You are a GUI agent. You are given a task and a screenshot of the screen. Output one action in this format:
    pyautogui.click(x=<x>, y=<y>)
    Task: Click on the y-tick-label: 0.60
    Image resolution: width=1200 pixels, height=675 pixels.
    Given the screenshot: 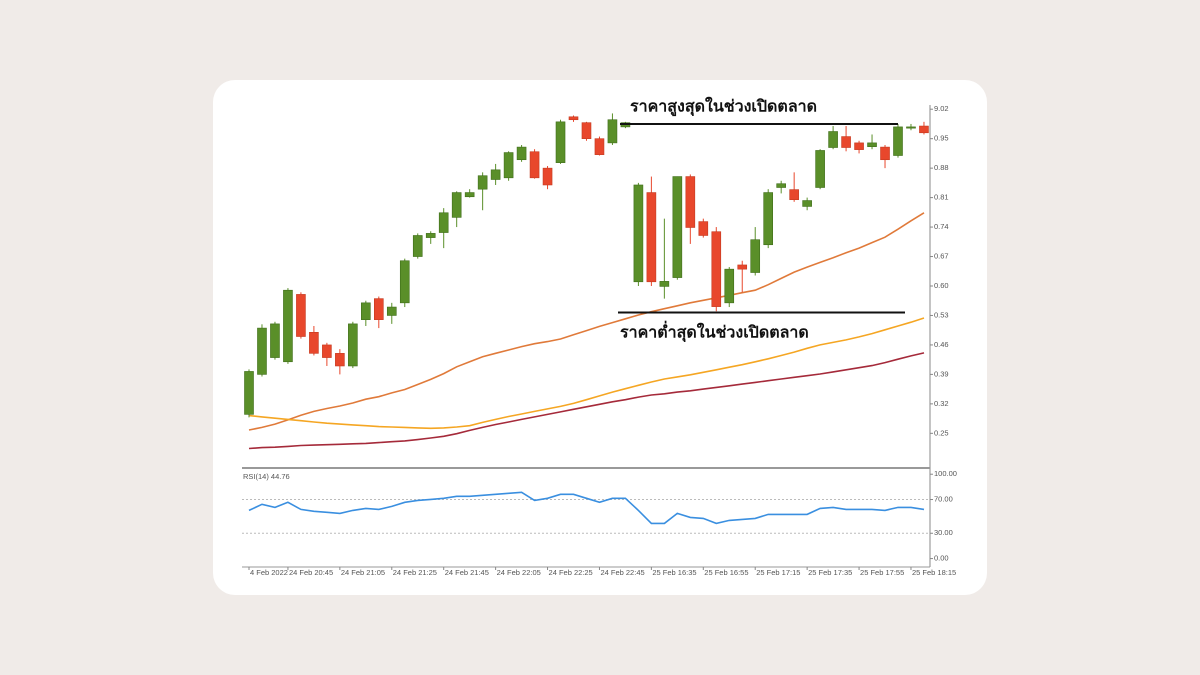 What is the action you would take?
    pyautogui.click(x=941, y=285)
    